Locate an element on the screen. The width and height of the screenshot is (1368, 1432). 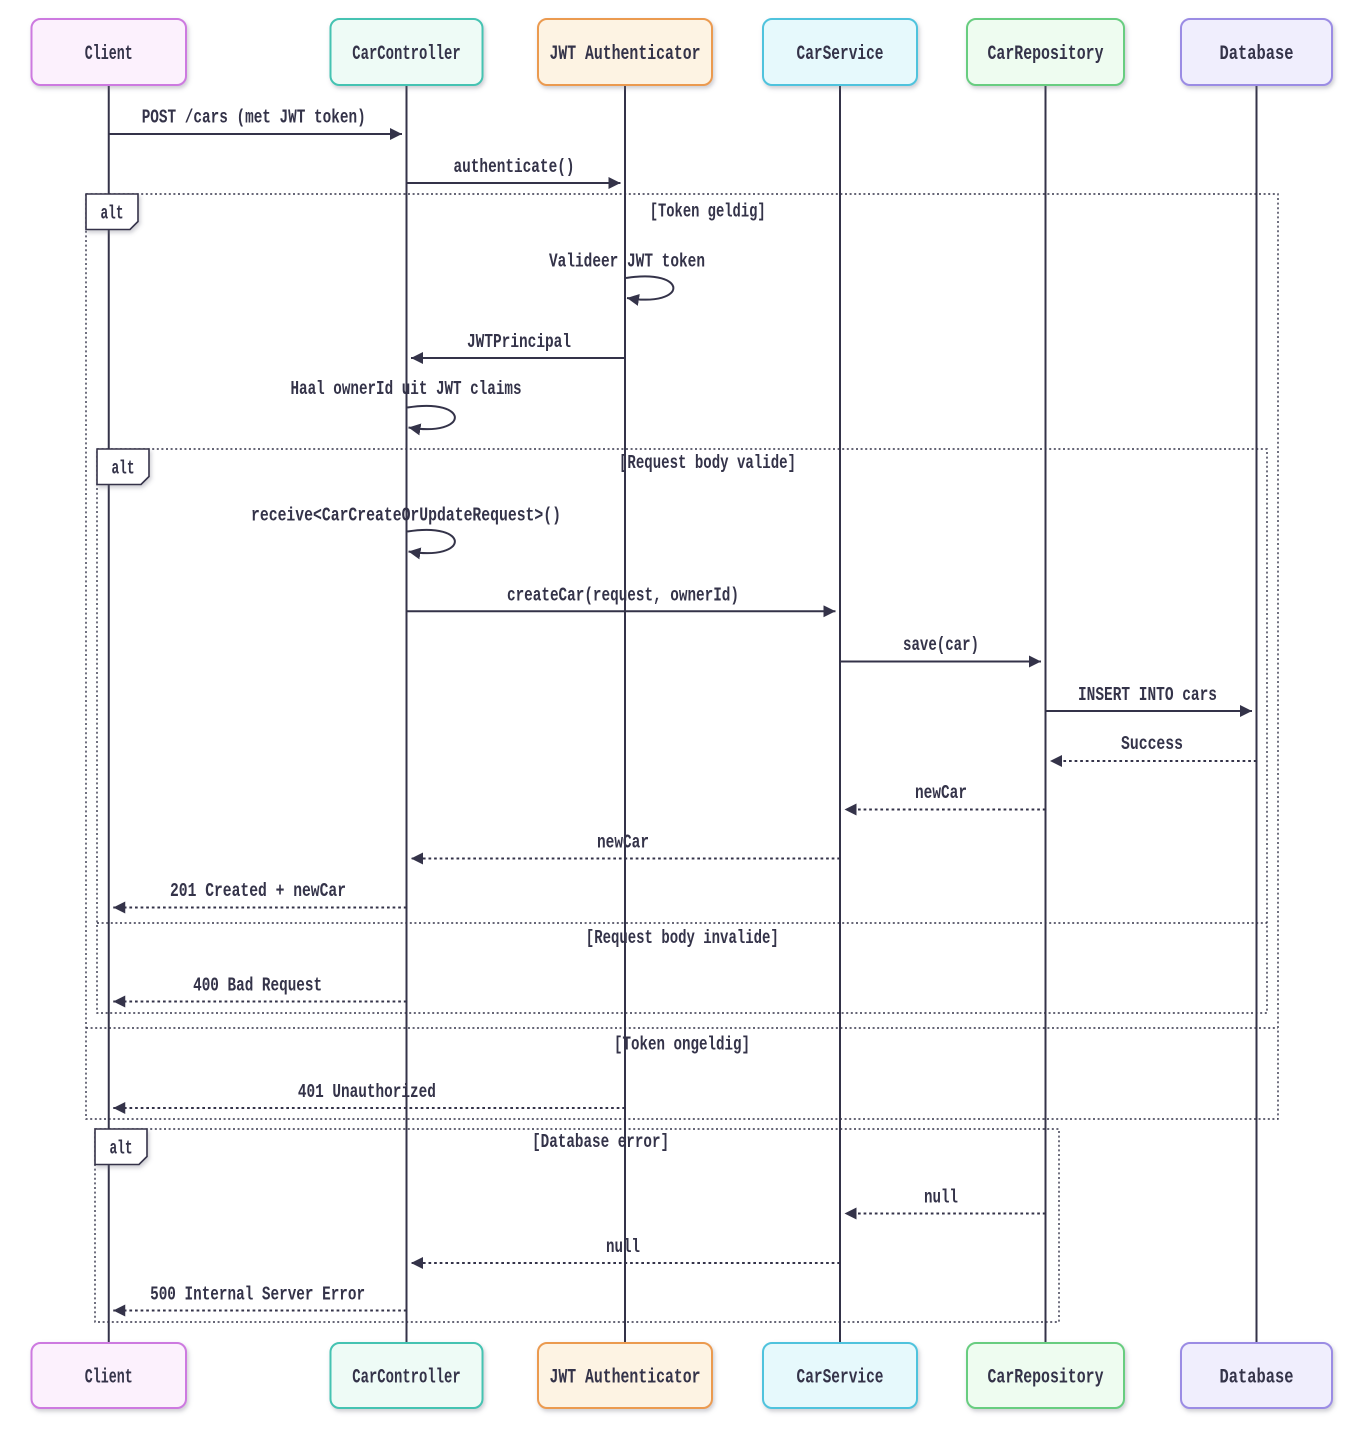
svg-text: INSERT INTO cars is located at coordinates (1147, 695).